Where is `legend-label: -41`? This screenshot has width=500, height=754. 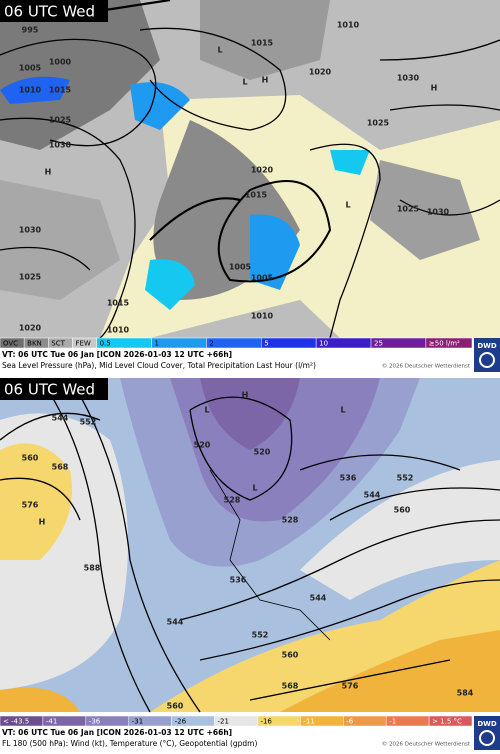
legend-label: -41 is located at coordinates (51, 722).